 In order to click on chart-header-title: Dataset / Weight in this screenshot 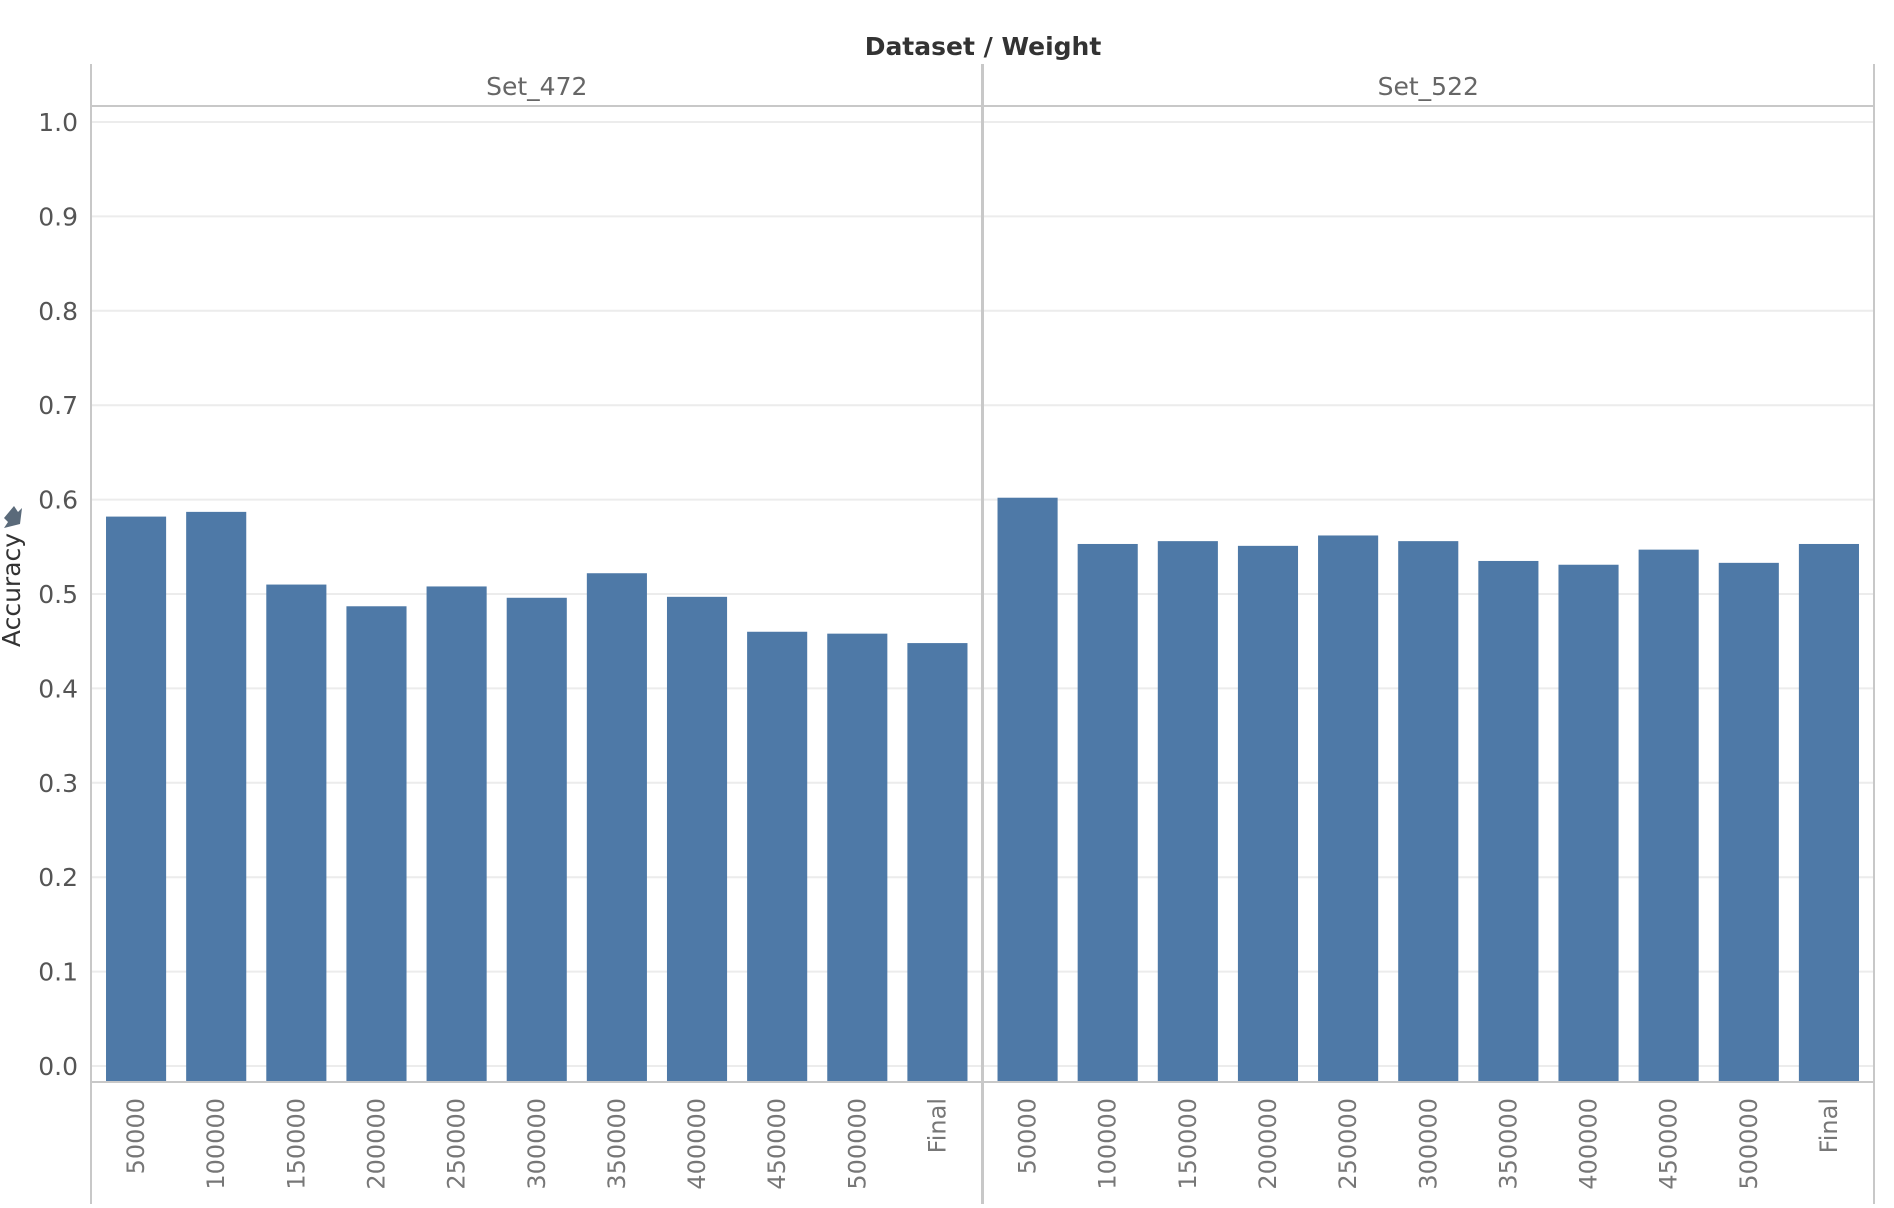, I will do `click(983, 46)`.